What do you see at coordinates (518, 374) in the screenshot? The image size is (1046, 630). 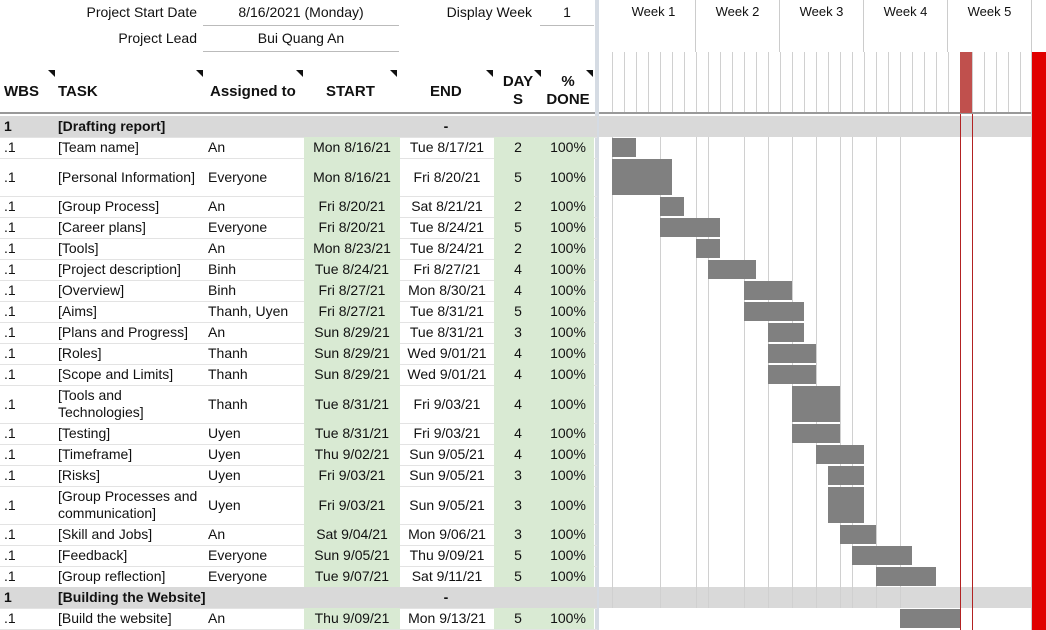 I see `days-cell: 4` at bounding box center [518, 374].